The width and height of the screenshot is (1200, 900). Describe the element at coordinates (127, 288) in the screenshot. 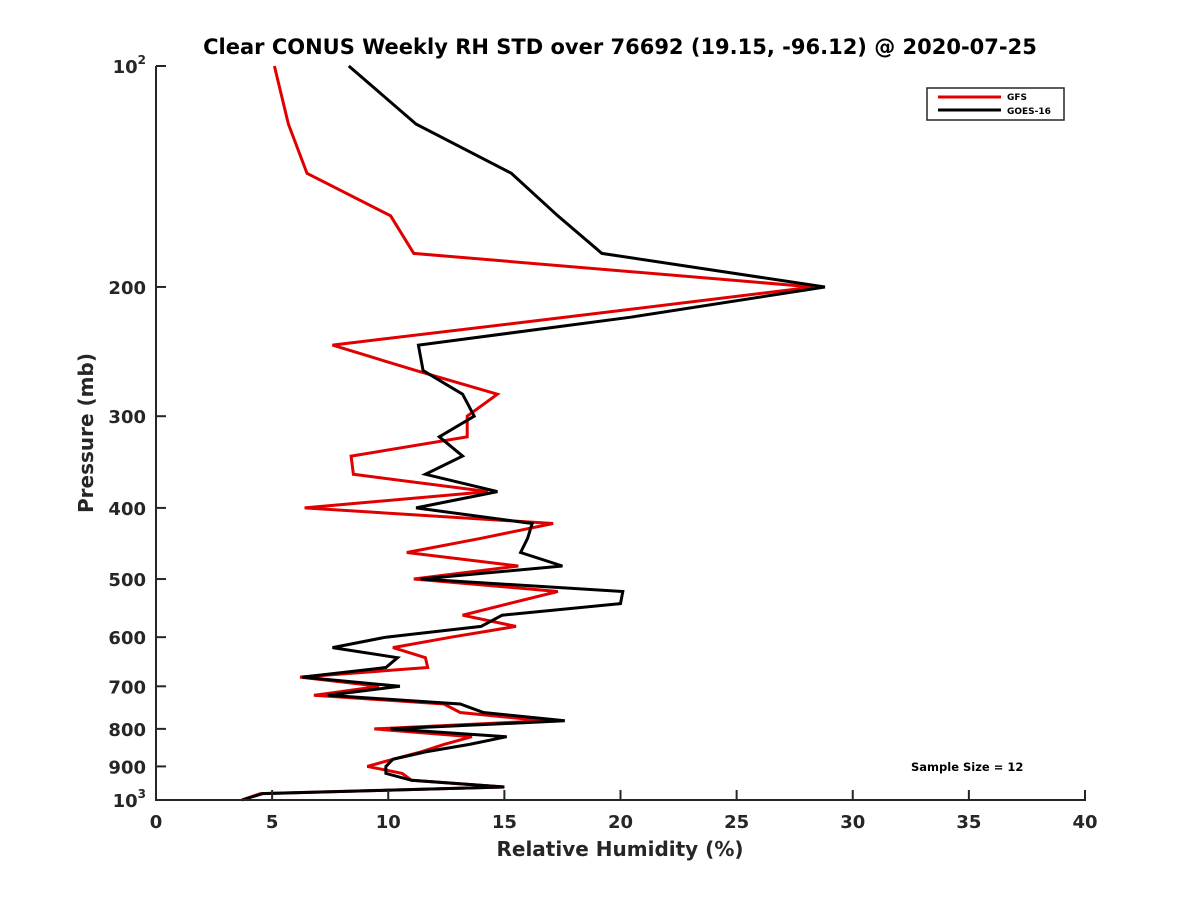

I see `y-tick-label: 200` at that location.